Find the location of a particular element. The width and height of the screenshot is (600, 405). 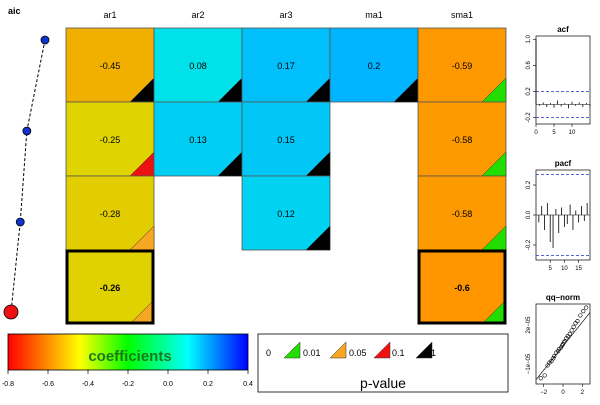

cell-value: -0.45 is located at coordinates (110, 66).